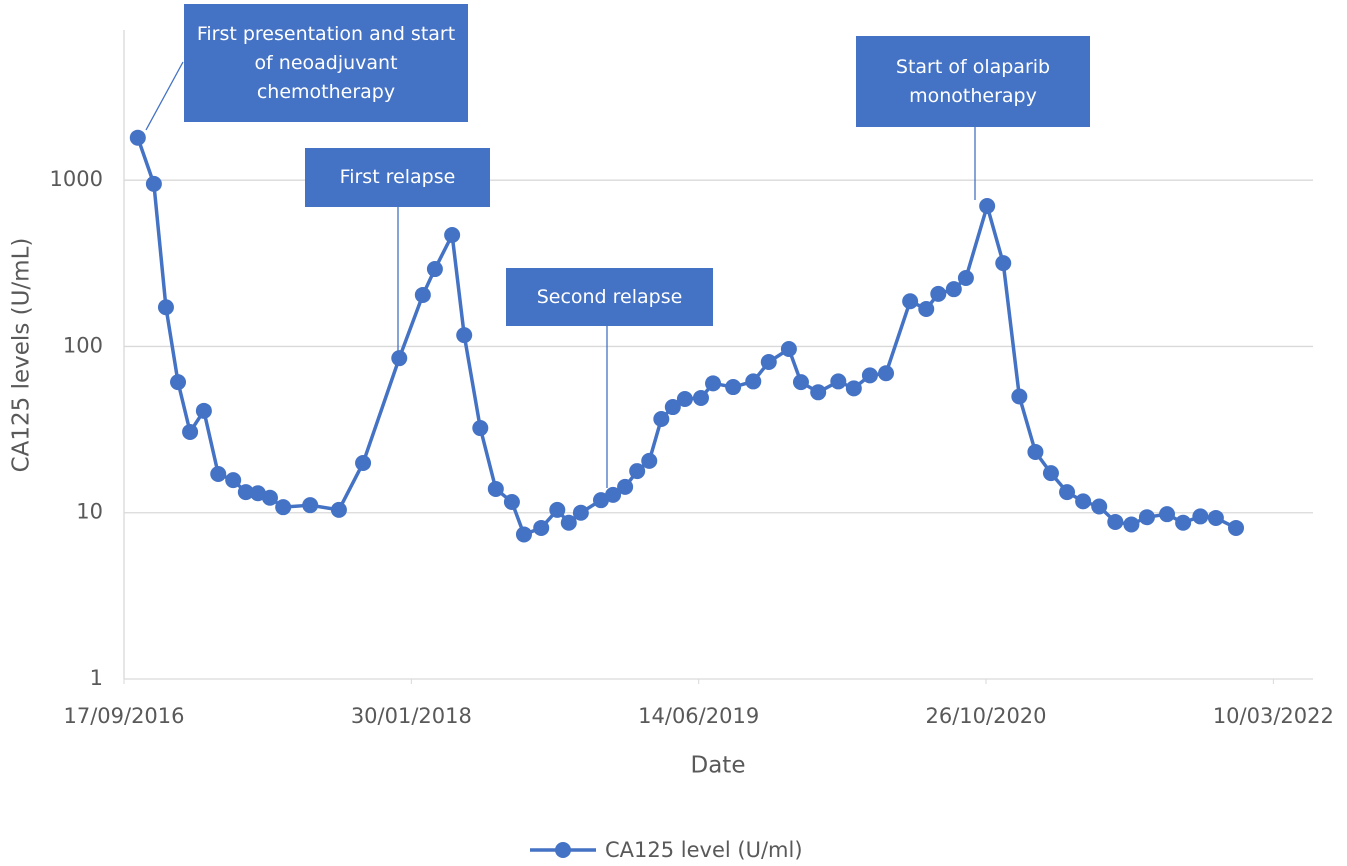  Describe the element at coordinates (718, 766) in the screenshot. I see `x-axis-title: Date` at that location.